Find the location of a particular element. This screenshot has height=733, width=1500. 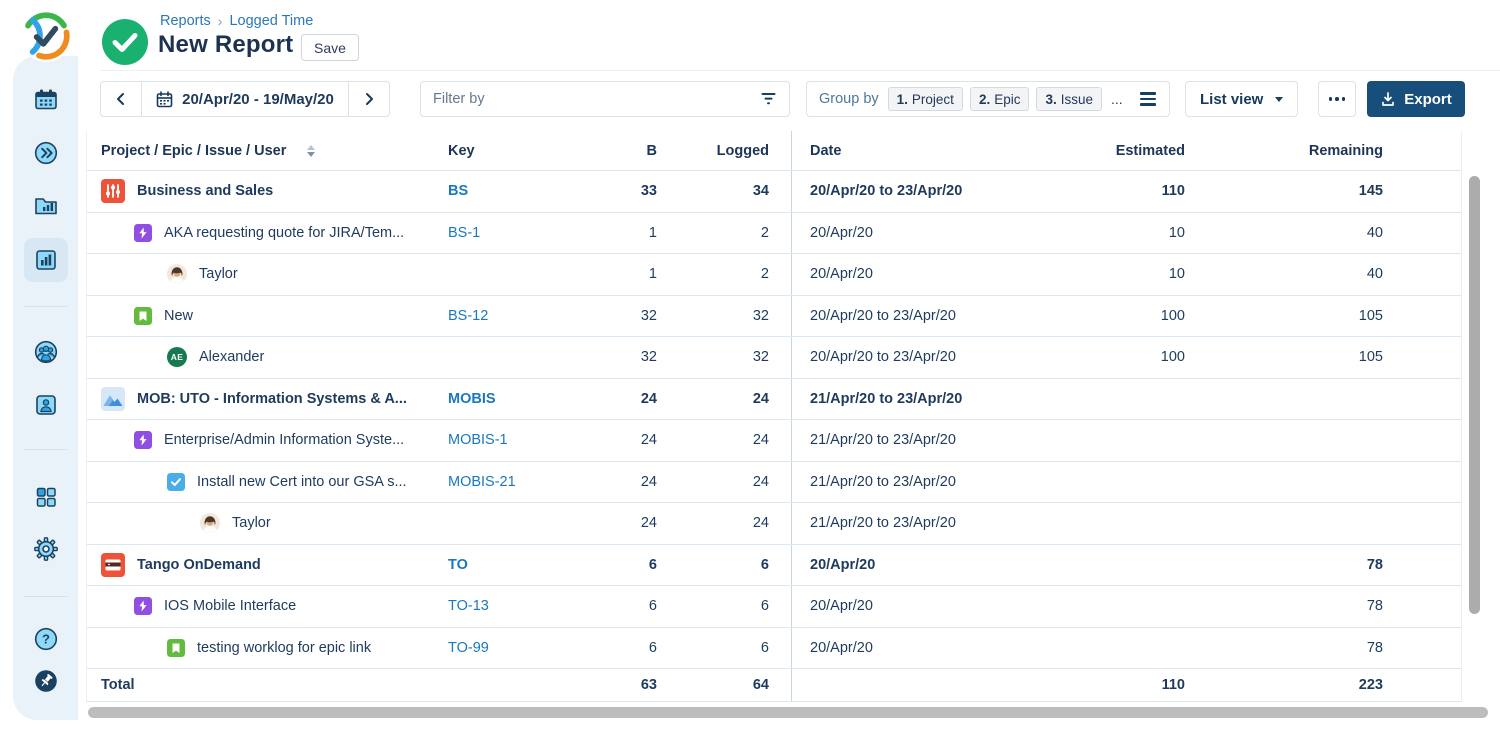

sidebar-item-settings is located at coordinates (46, 549).